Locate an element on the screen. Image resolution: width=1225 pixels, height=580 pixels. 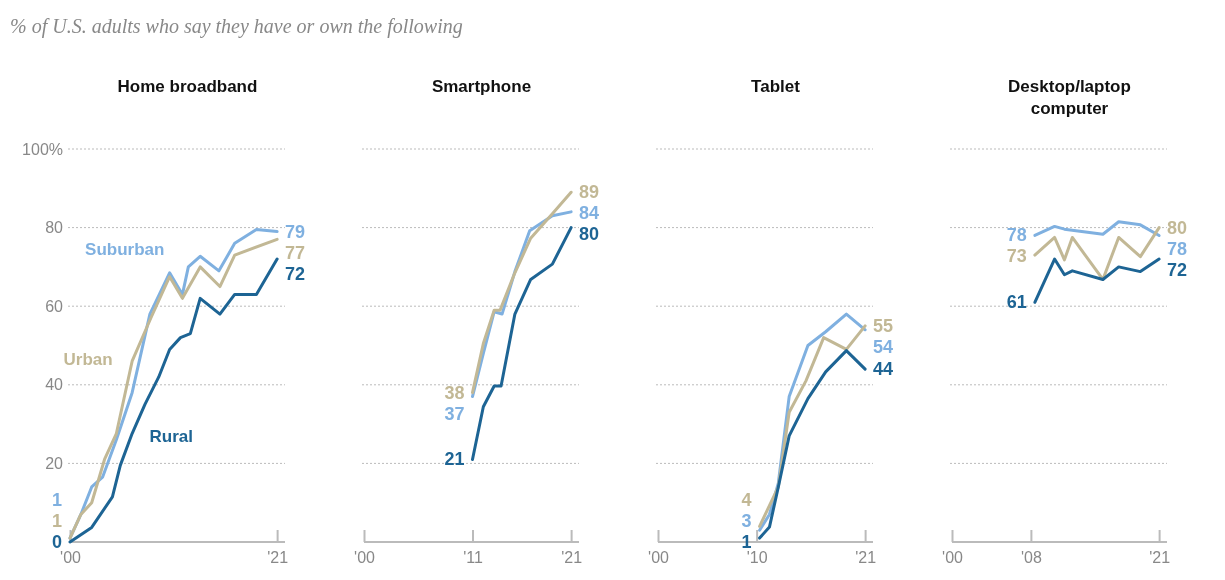
y-tick-label: 80 is located at coordinates (54, 228).